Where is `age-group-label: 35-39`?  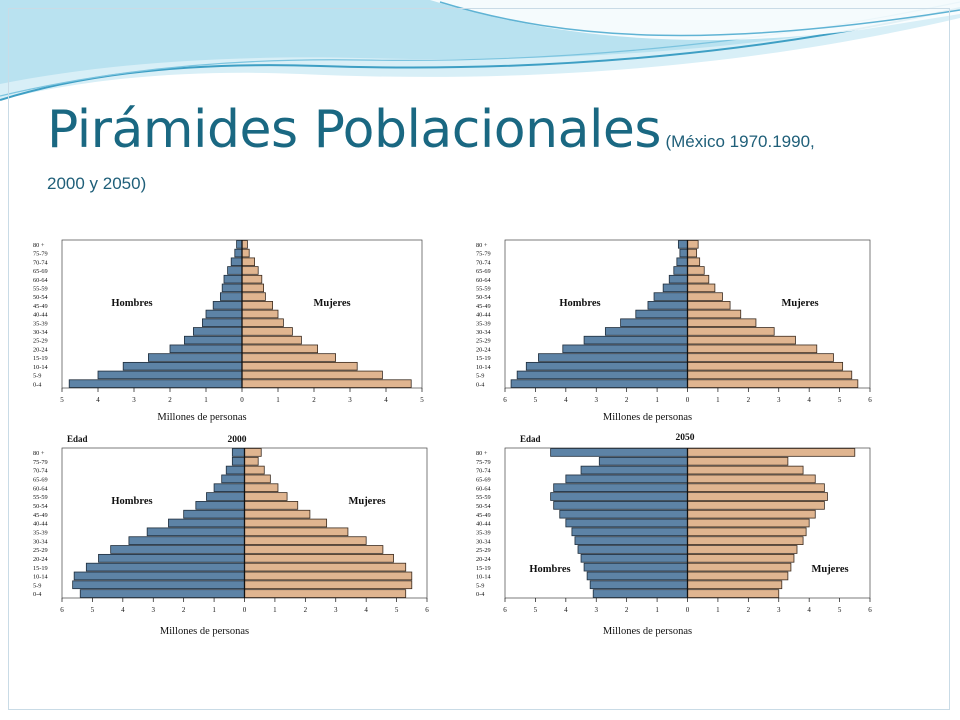
age-group-label: 35-39 is located at coordinates (40, 323).